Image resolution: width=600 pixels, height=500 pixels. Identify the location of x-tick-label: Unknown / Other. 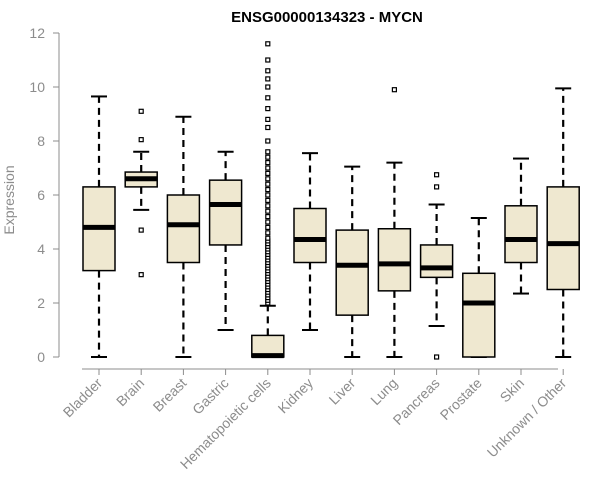
(527, 418).